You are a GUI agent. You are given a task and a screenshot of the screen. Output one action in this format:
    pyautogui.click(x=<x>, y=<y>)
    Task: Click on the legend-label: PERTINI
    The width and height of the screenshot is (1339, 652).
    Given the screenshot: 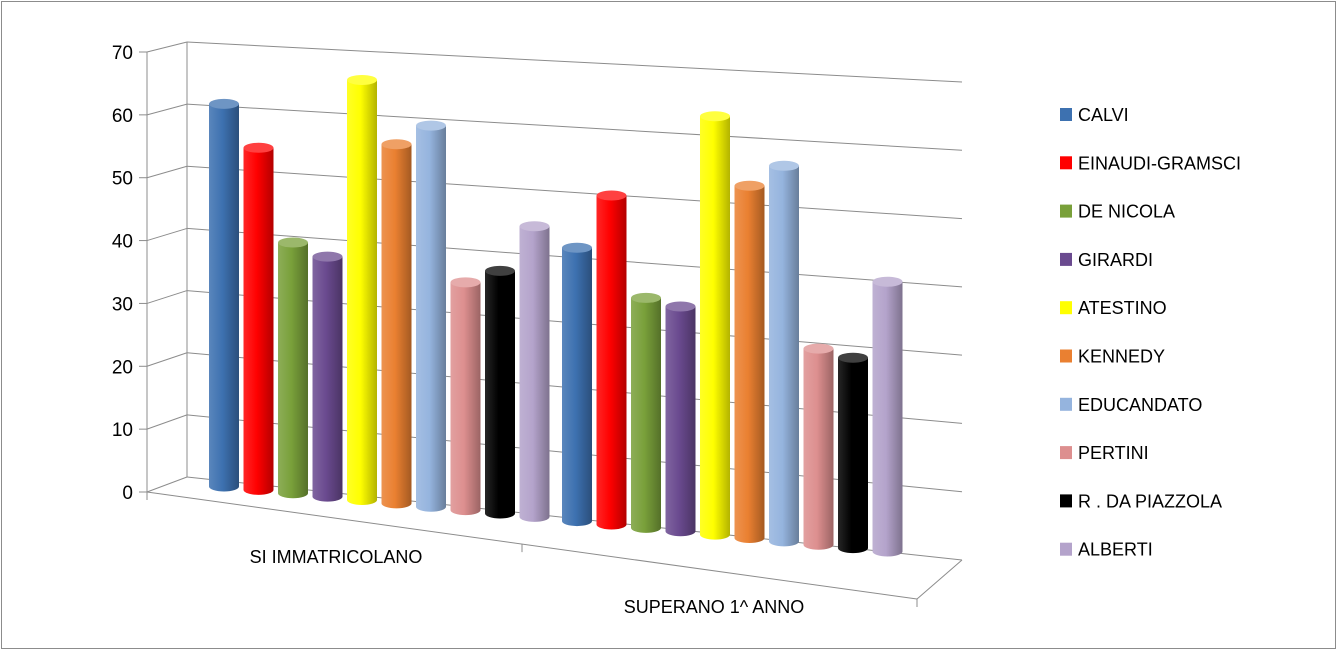 What is the action you would take?
    pyautogui.click(x=1113, y=453)
    